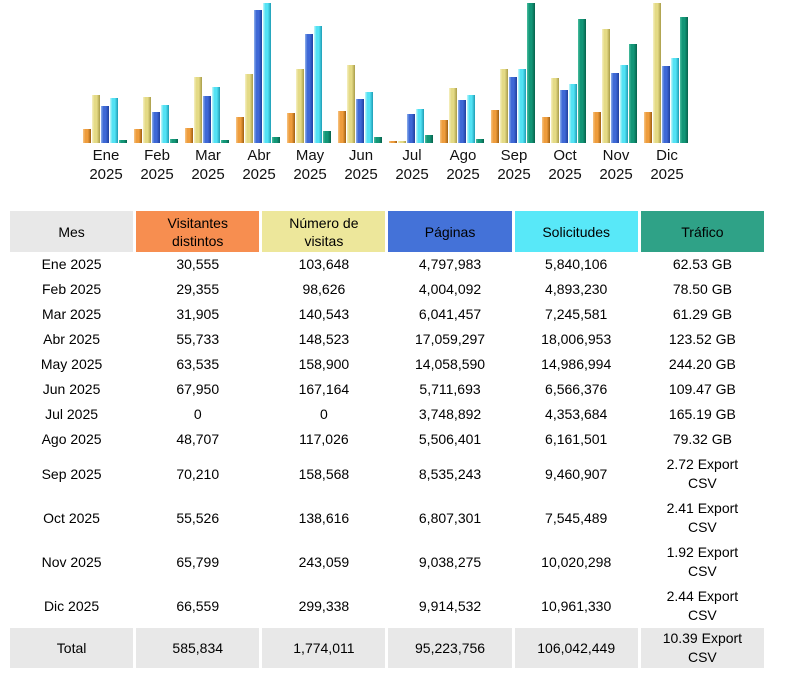 The height and width of the screenshot is (689, 792). I want to click on x-axis-label: Jun 2025, so click(361, 165).